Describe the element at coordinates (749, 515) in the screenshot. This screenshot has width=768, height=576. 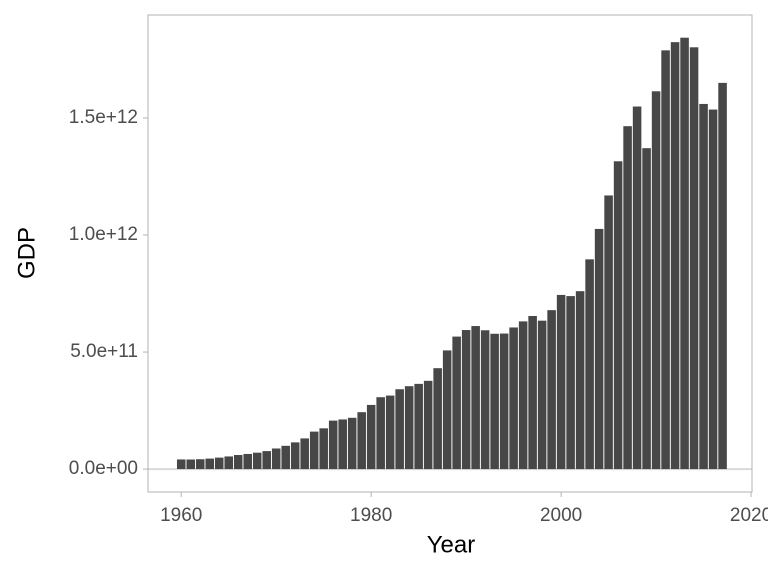
I see `x-tick-label: 2020` at that location.